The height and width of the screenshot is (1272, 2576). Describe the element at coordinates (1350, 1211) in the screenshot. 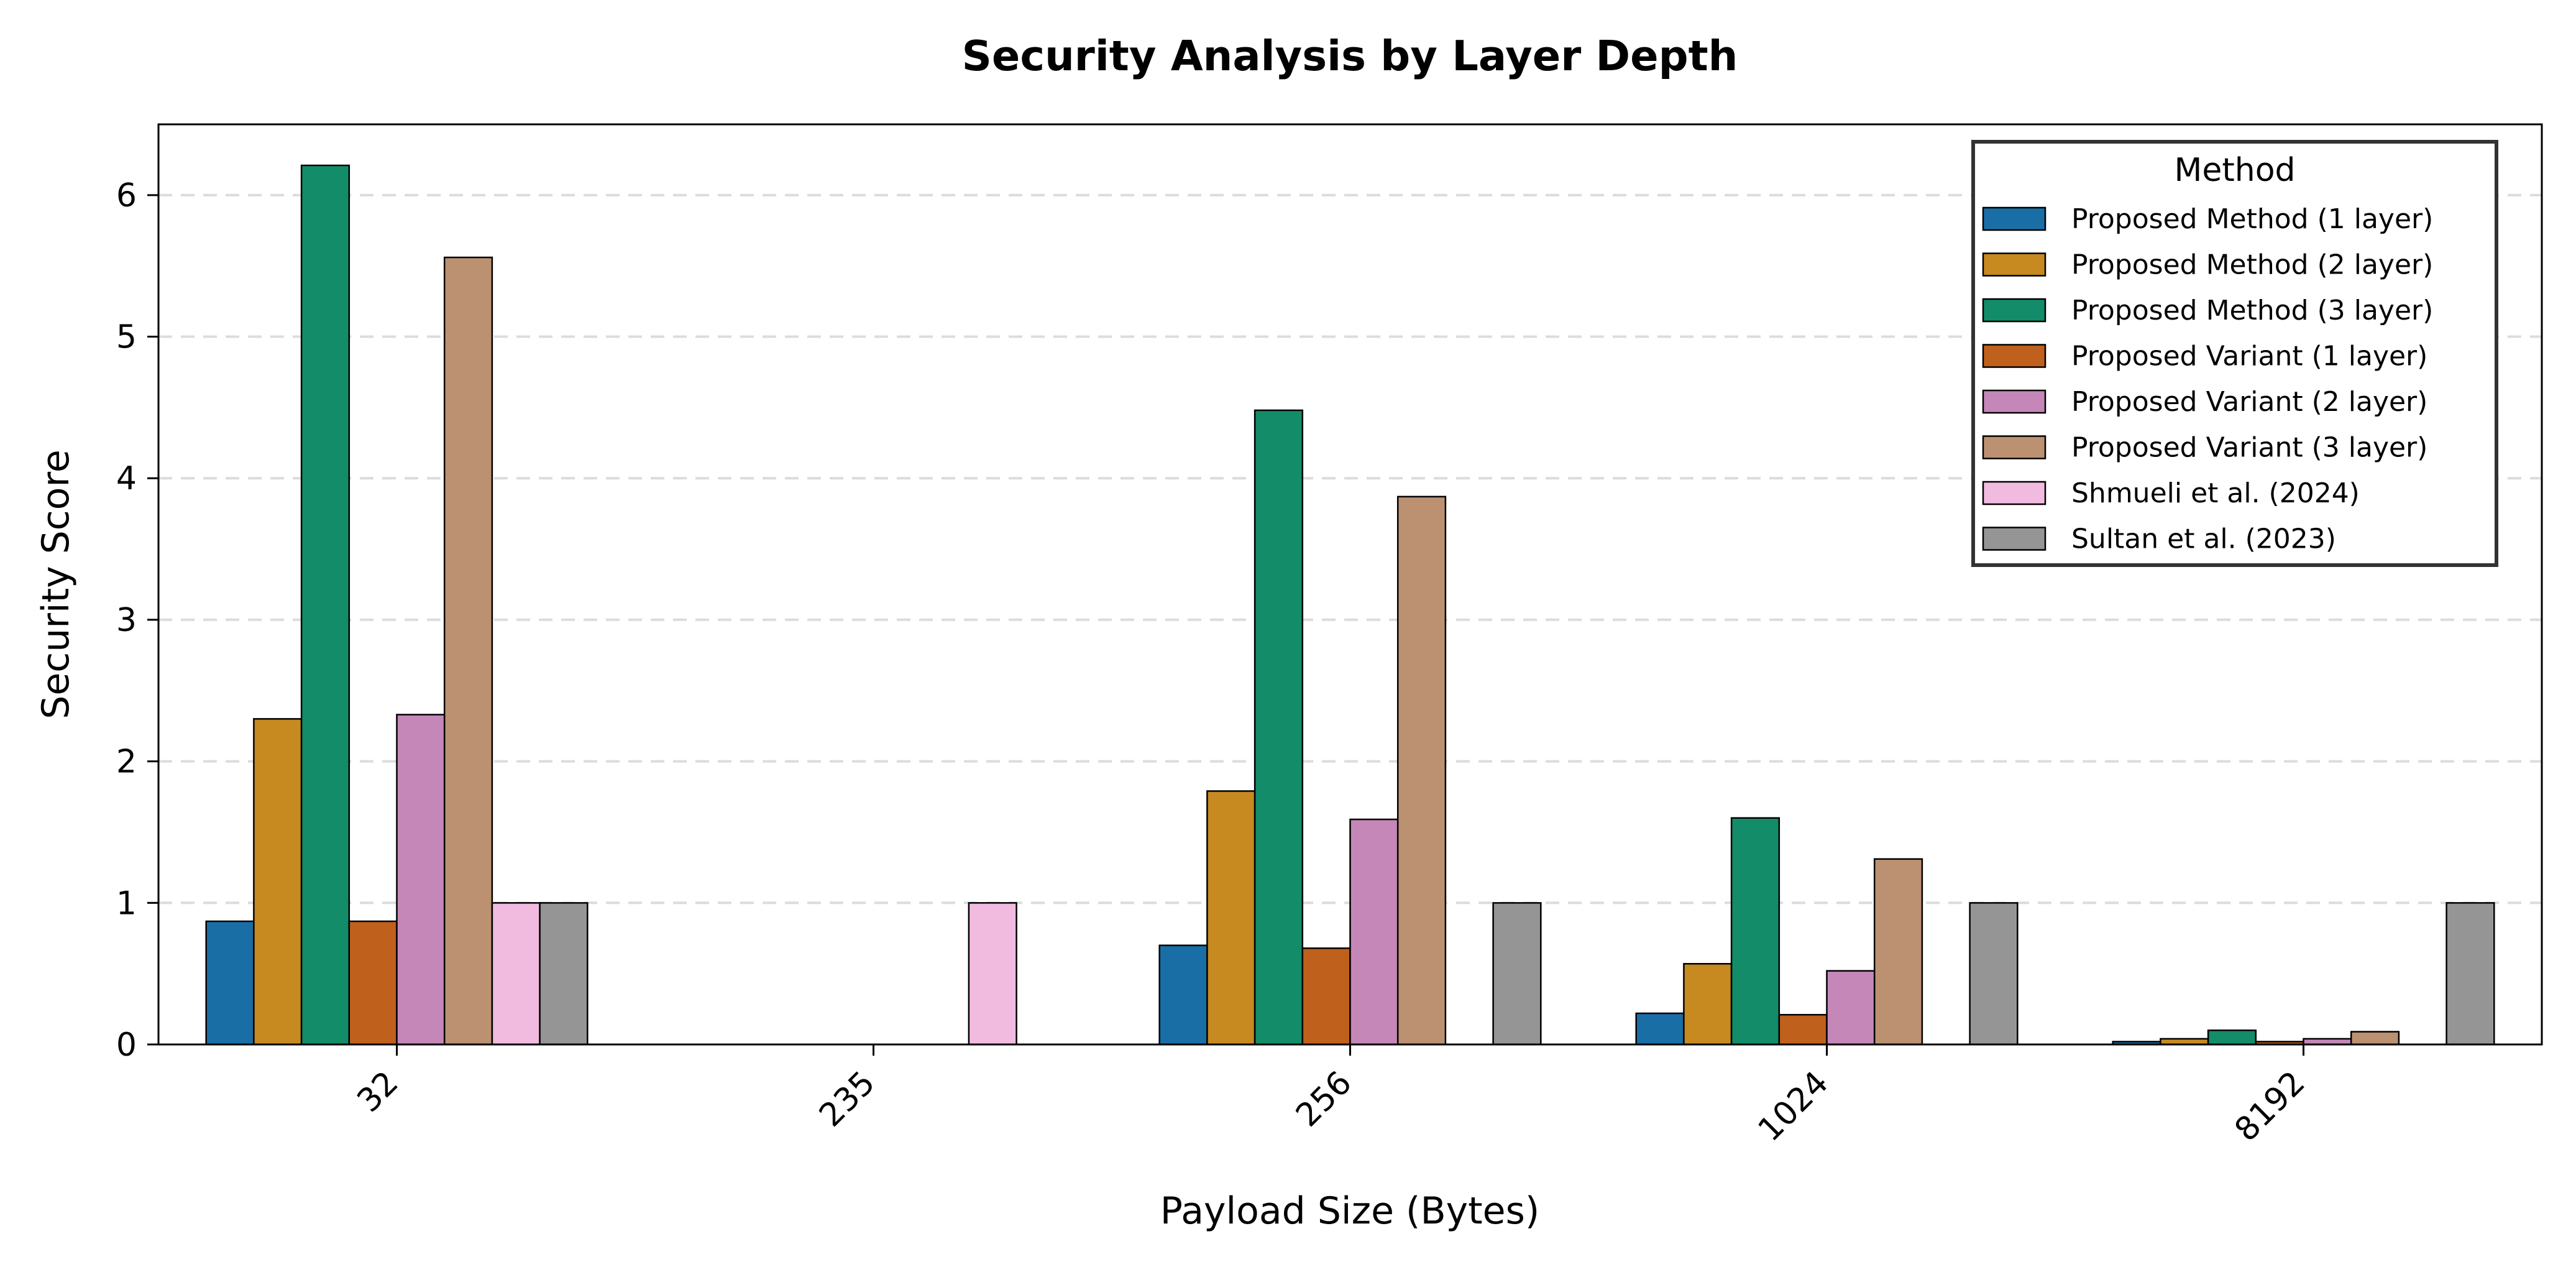

I see `x-axis-label: Payload Size (Bytes)` at that location.